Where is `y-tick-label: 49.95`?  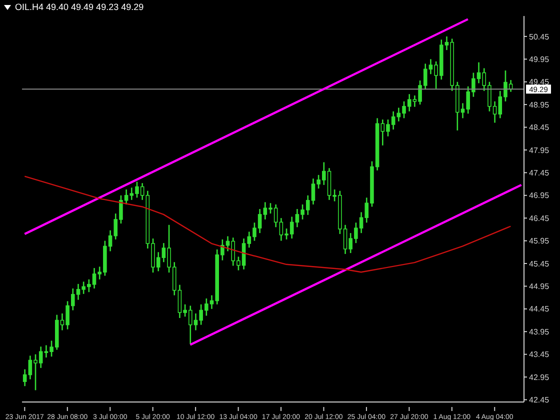
y-tick-label: 49.95 is located at coordinates (539, 59).